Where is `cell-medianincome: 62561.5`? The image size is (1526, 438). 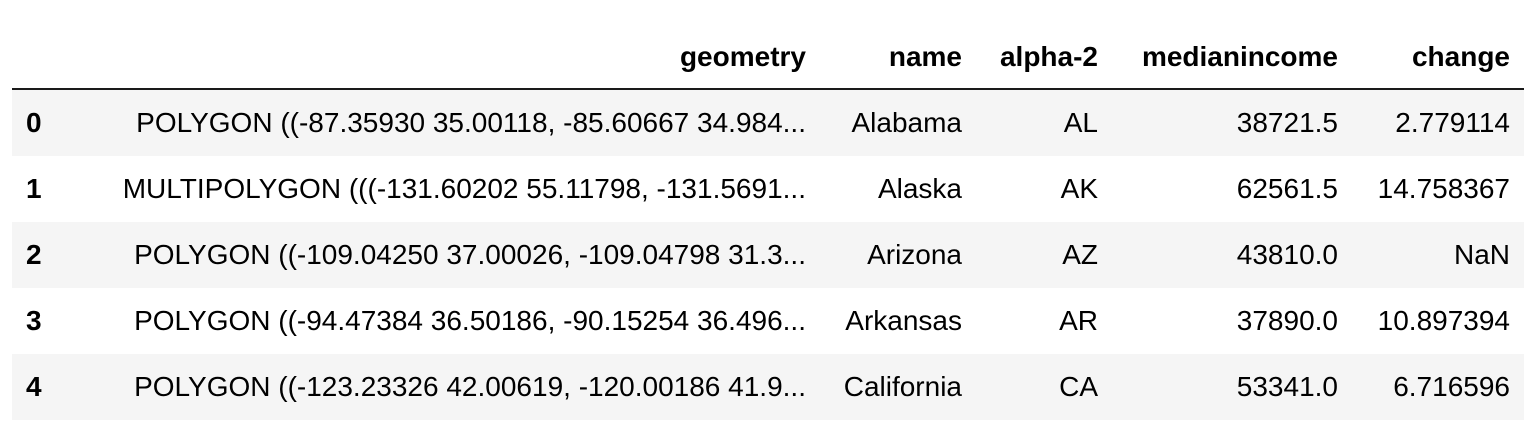
cell-medianincome: 62561.5 is located at coordinates (1287, 188).